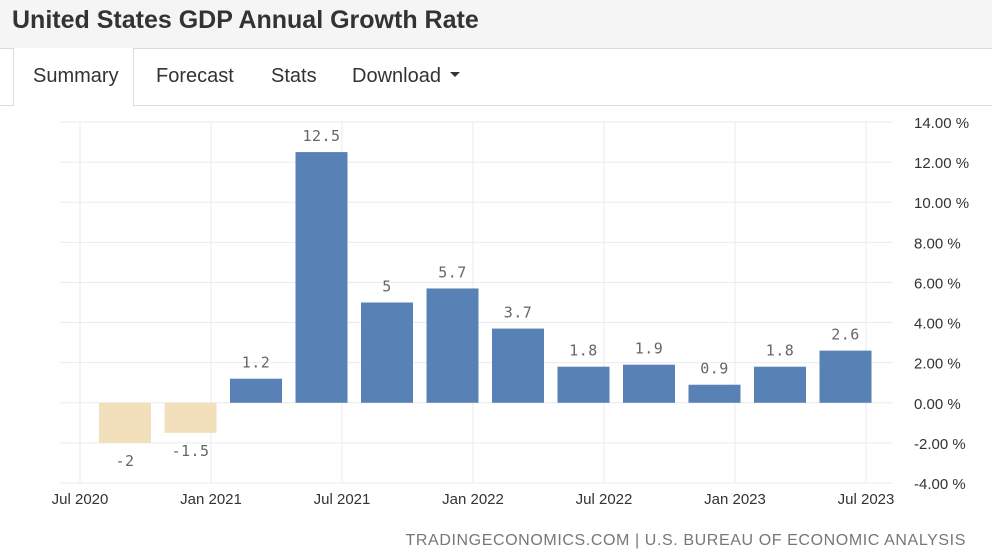 Image resolution: width=992 pixels, height=557 pixels. What do you see at coordinates (124, 461) in the screenshot?
I see `data-label: -2` at bounding box center [124, 461].